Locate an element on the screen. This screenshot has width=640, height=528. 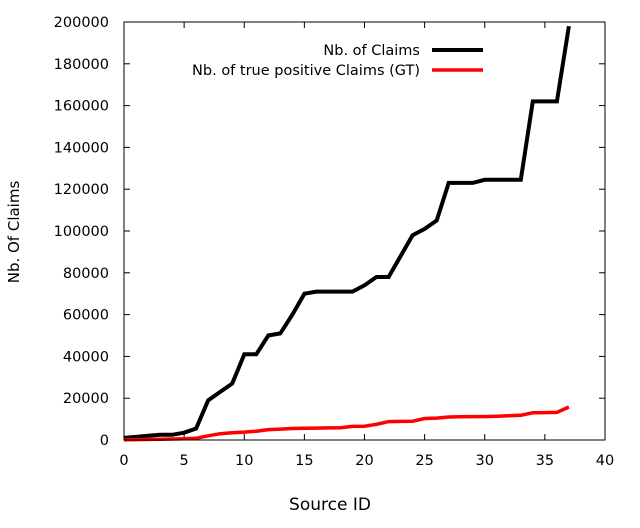
y-tick-label: 160000 is located at coordinates (81, 107).